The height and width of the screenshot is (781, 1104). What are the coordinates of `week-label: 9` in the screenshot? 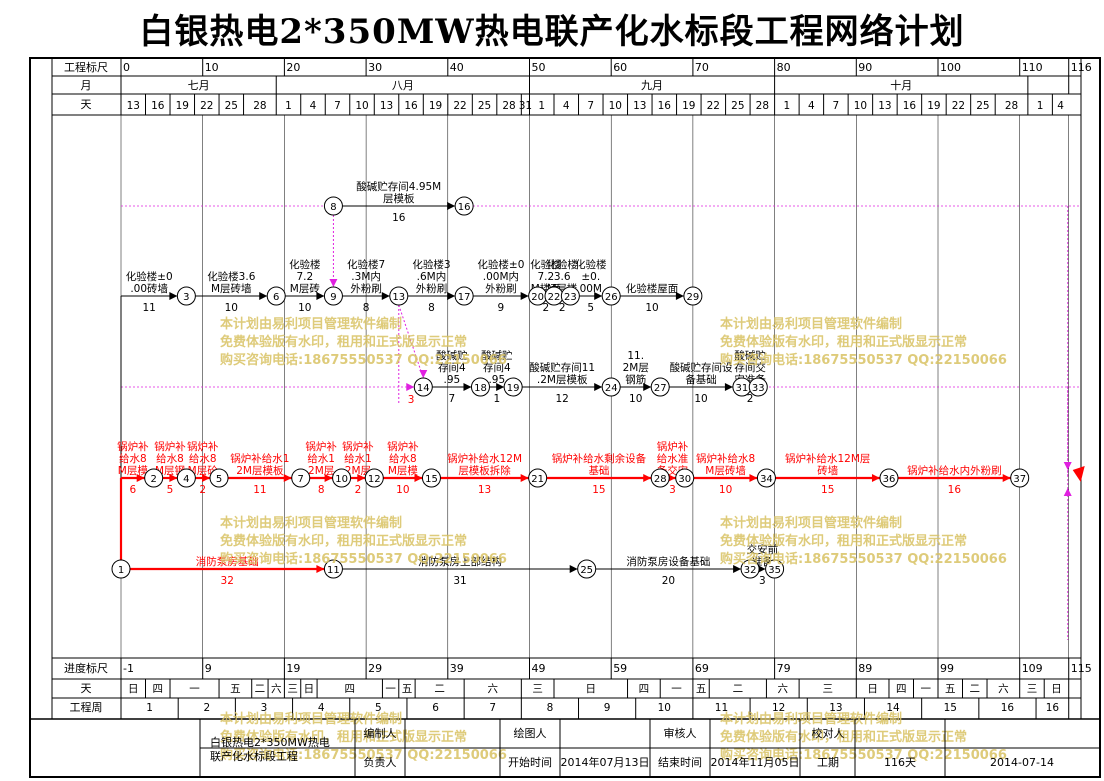 It's located at (607, 708).